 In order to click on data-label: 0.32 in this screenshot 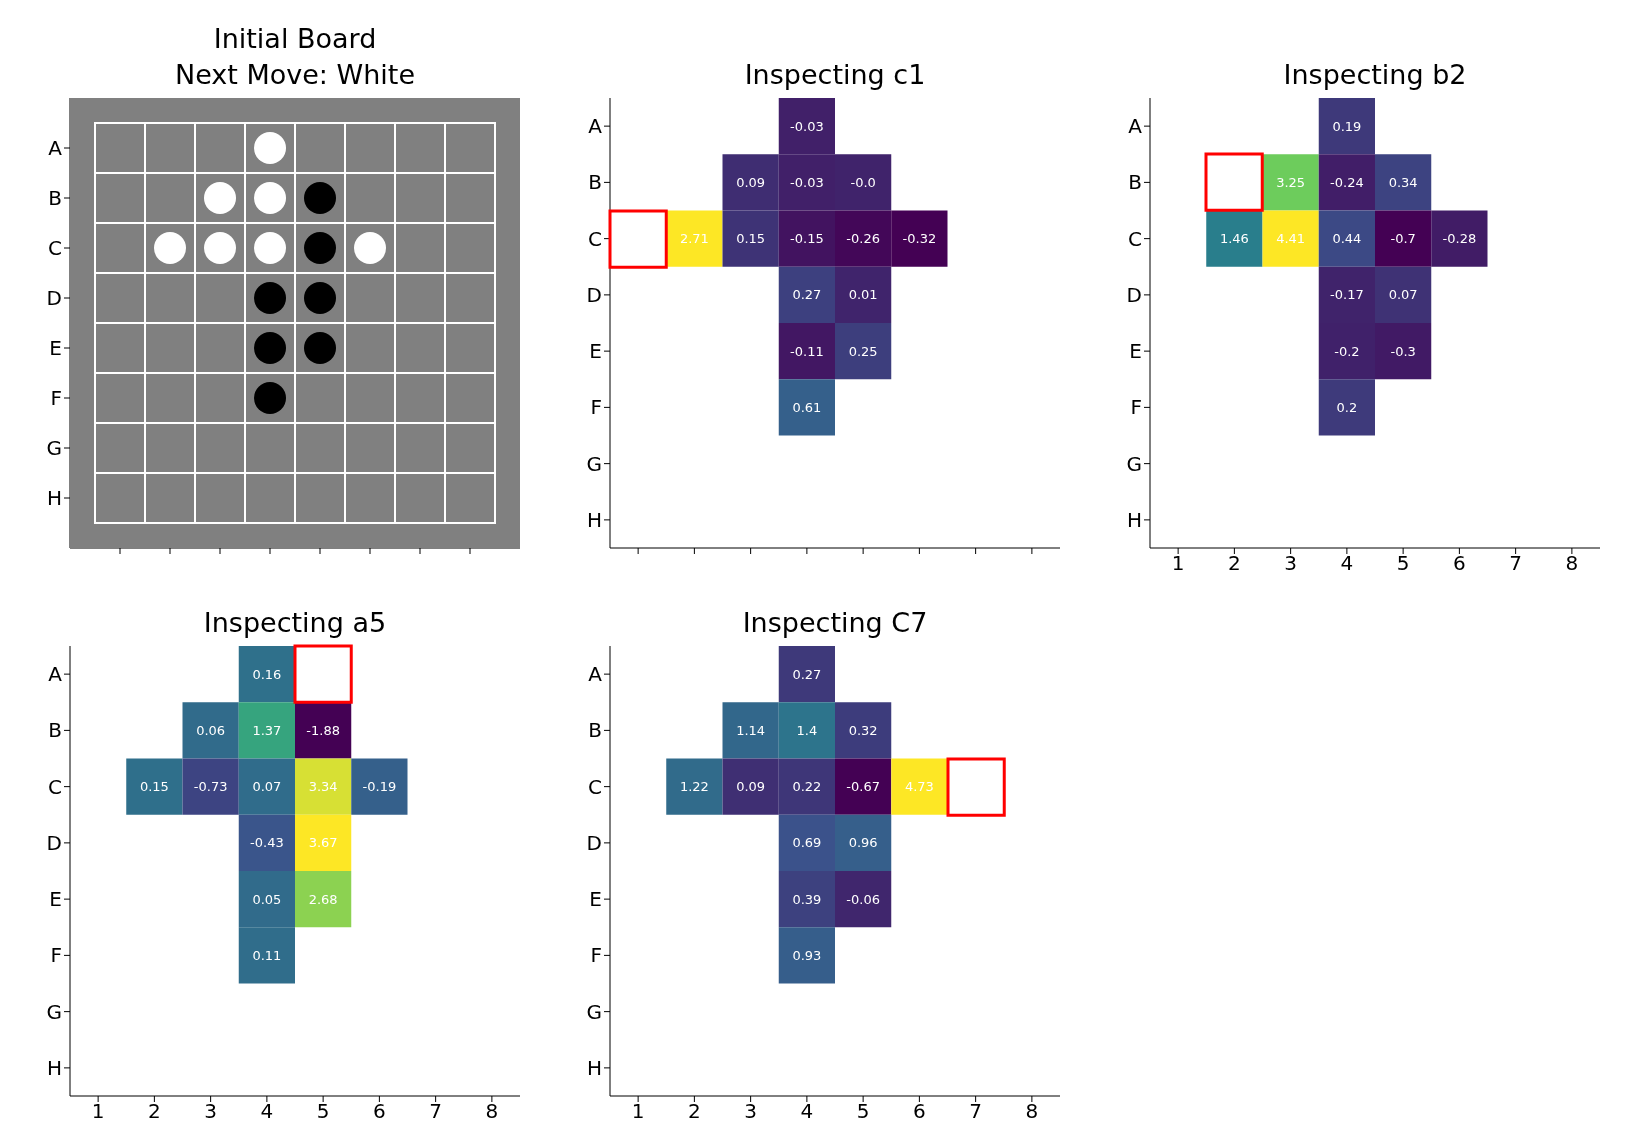, I will do `click(863, 730)`.